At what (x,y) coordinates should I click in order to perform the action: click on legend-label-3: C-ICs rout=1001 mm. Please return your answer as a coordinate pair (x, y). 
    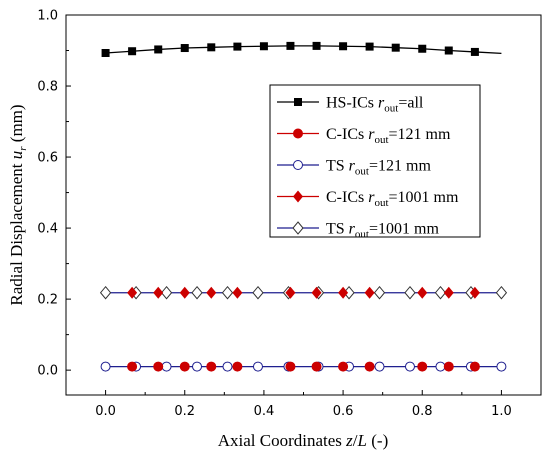
    Looking at the image, I should click on (392, 199).